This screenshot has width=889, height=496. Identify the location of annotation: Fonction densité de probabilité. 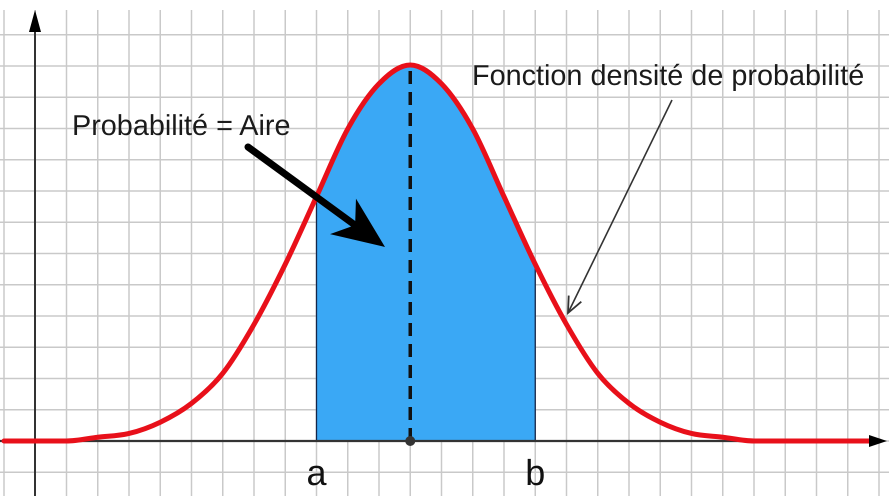
(668, 76).